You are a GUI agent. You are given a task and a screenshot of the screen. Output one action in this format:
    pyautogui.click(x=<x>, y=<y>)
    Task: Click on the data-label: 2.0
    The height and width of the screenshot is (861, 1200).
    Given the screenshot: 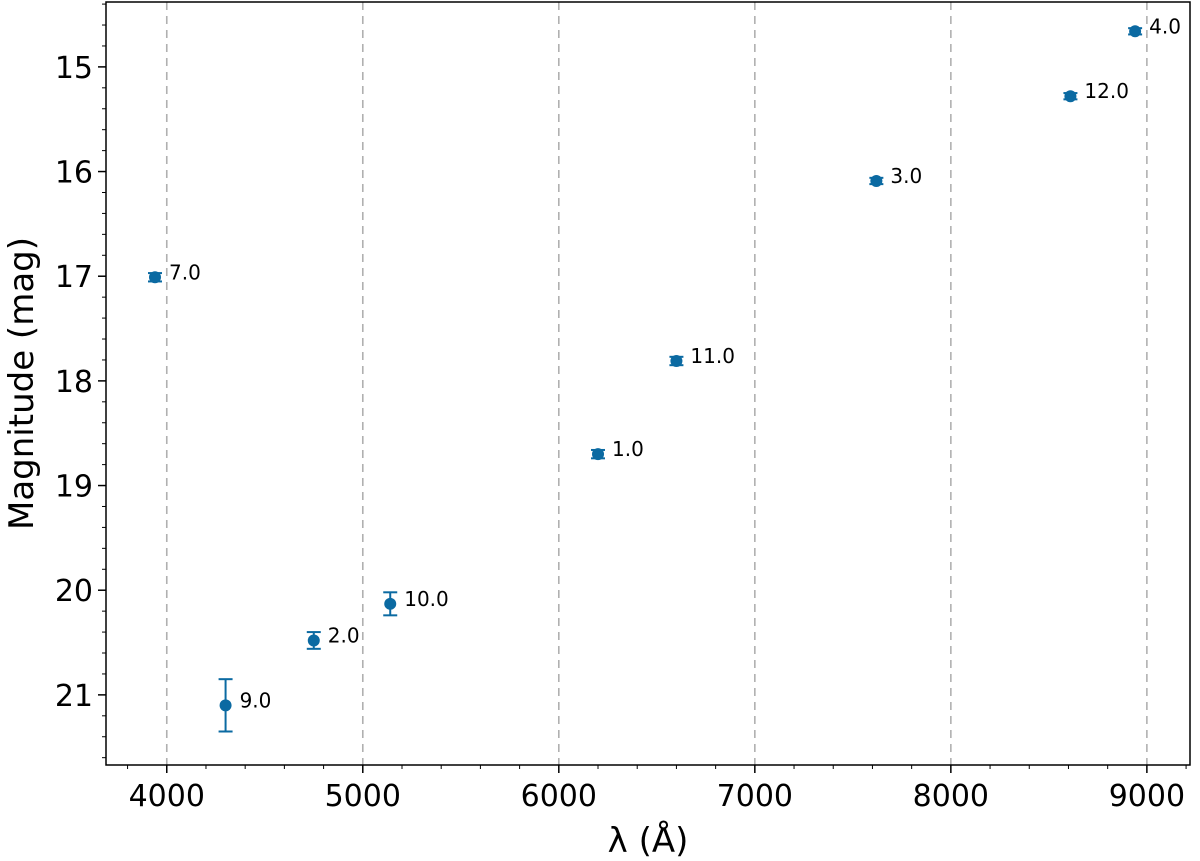 What is the action you would take?
    pyautogui.click(x=344, y=635)
    